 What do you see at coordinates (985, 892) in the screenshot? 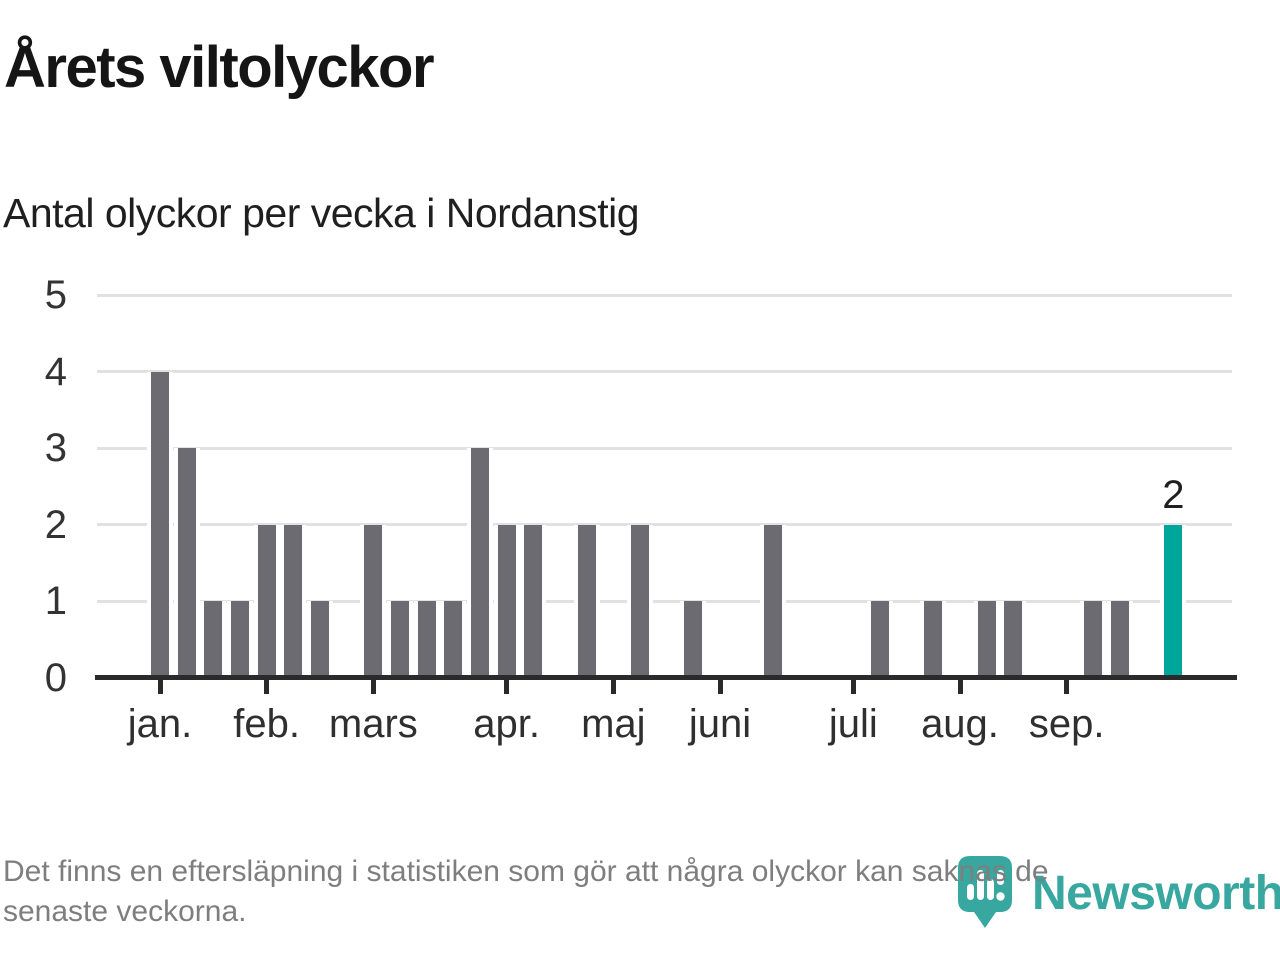
I see `newsworthy-pin-icon` at bounding box center [985, 892].